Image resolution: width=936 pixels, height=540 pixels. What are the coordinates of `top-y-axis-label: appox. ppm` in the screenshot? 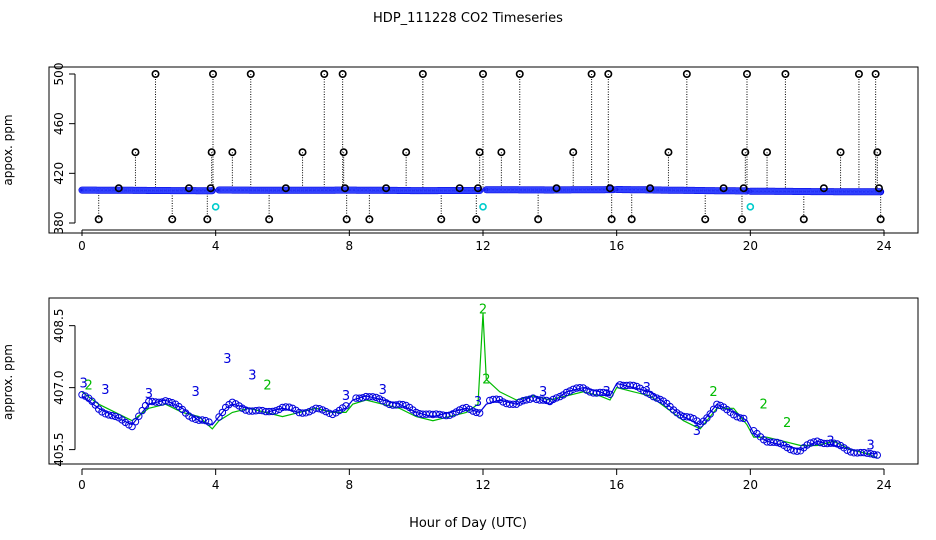 It's located at (8, 149).